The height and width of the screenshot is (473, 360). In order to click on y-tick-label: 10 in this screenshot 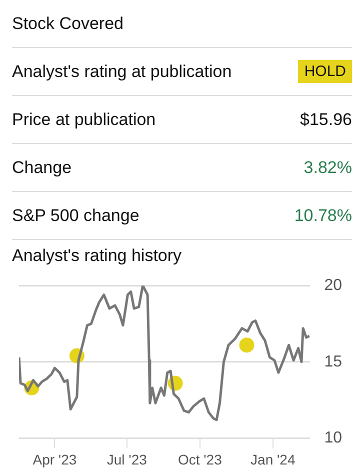, I will do `click(333, 438)`.